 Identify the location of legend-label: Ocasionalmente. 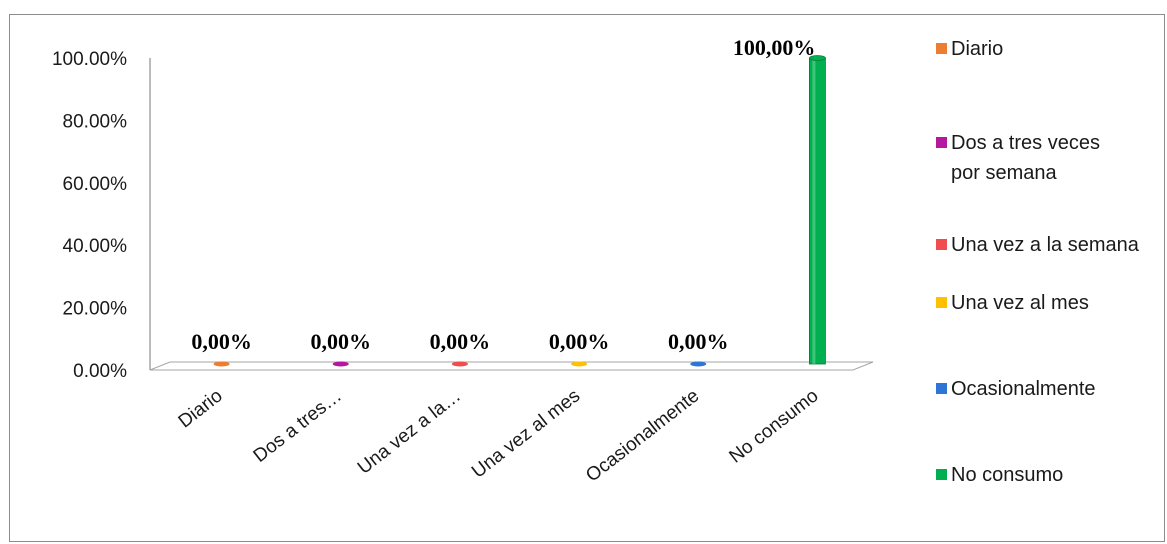
(1023, 389).